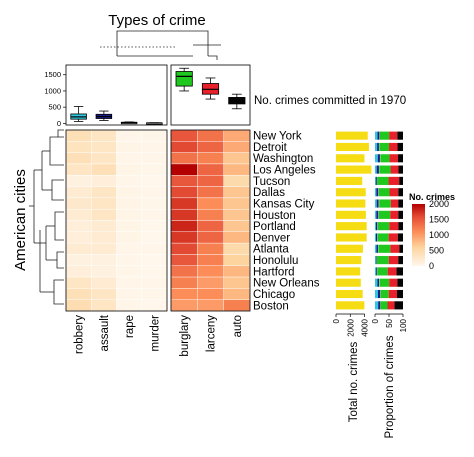 The image size is (474, 457). I want to click on crime-type-label: burglary, so click(185, 336).